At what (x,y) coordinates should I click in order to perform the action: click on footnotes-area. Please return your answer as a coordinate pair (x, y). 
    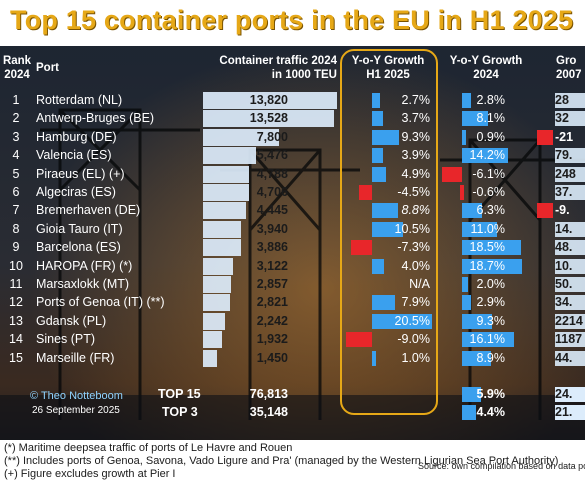
    Looking at the image, I should click on (292, 460).